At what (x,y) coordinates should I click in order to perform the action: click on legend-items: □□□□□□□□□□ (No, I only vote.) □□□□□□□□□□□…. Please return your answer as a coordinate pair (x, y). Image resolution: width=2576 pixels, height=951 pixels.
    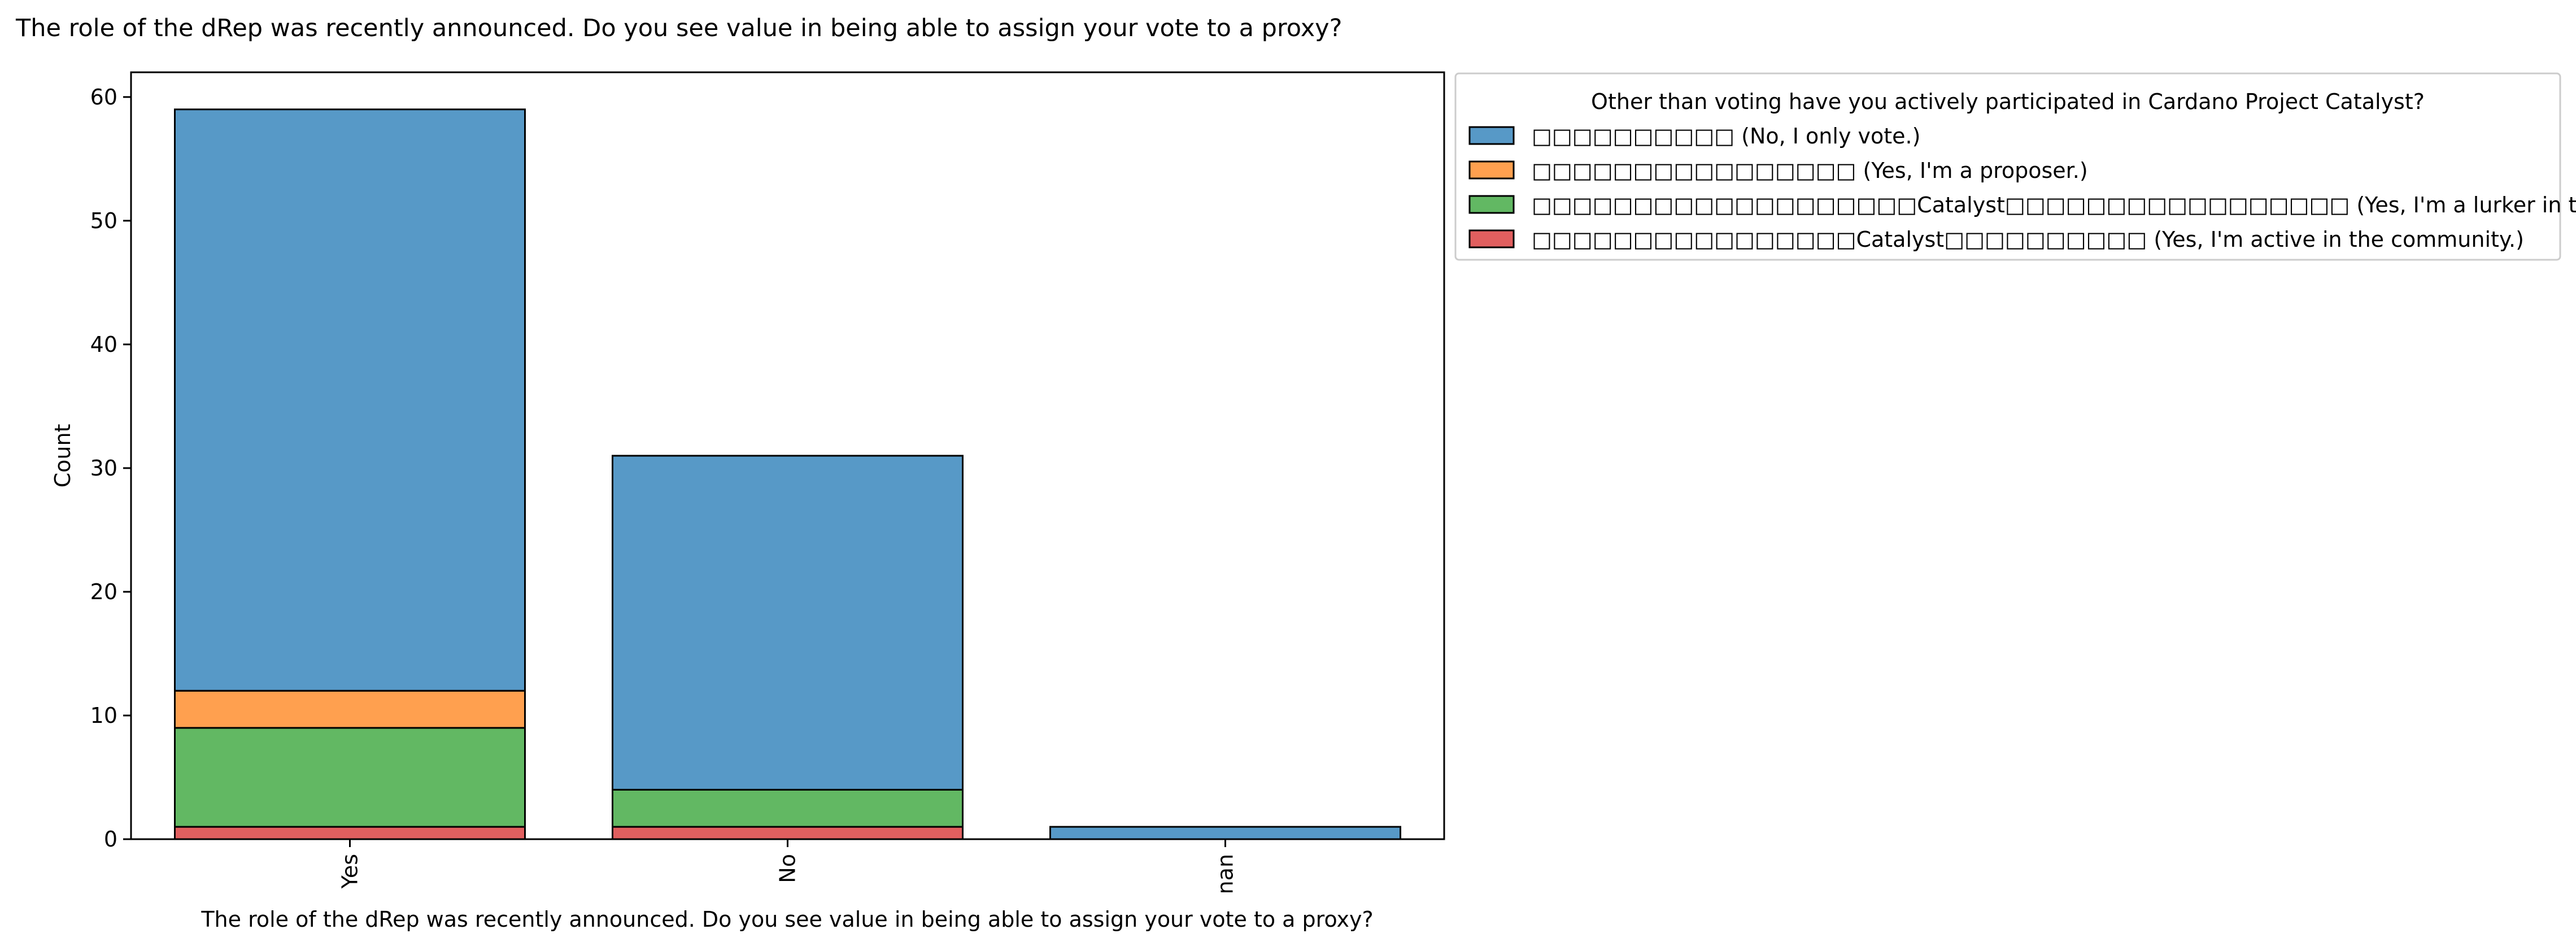
    Looking at the image, I should click on (2022, 188).